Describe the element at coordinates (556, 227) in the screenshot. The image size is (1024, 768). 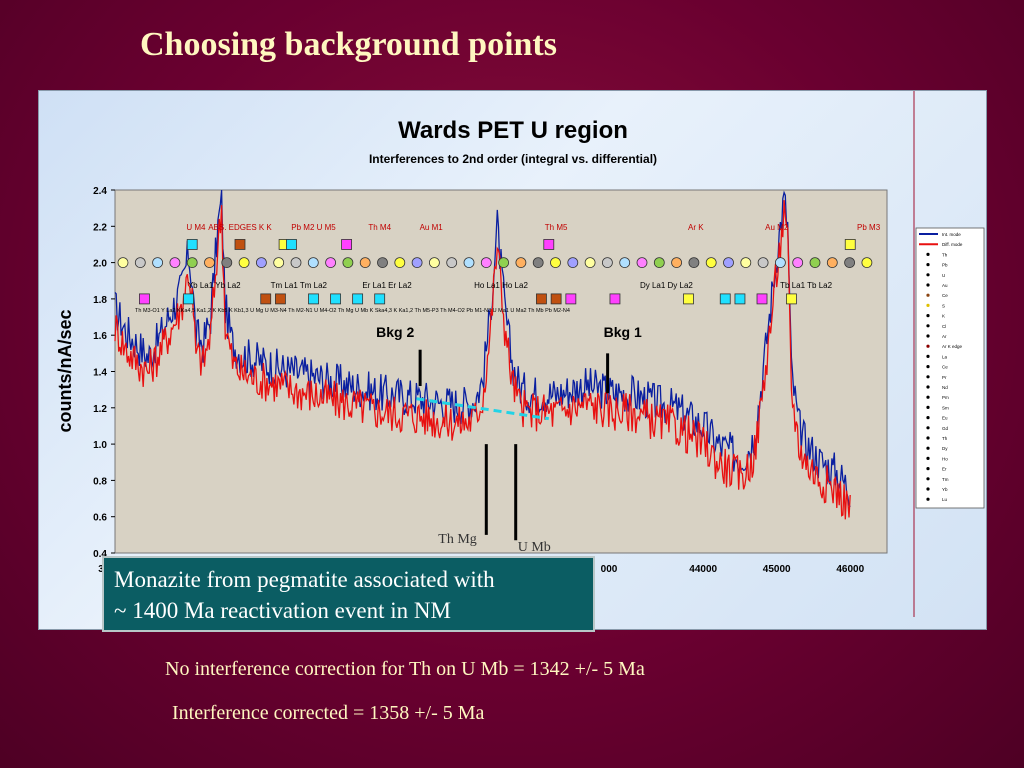
I see `top-label: Th M5` at that location.